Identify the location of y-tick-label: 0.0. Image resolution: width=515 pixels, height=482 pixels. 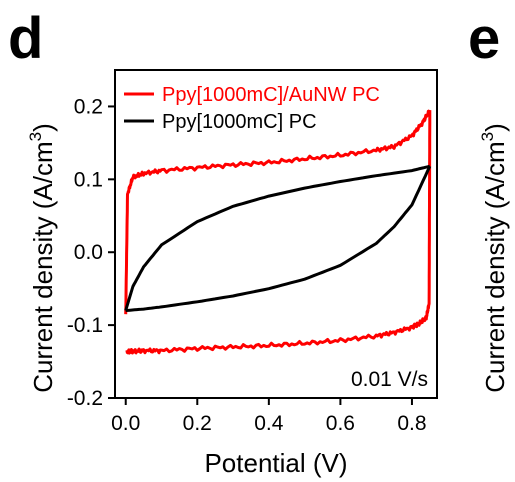
(88, 252).